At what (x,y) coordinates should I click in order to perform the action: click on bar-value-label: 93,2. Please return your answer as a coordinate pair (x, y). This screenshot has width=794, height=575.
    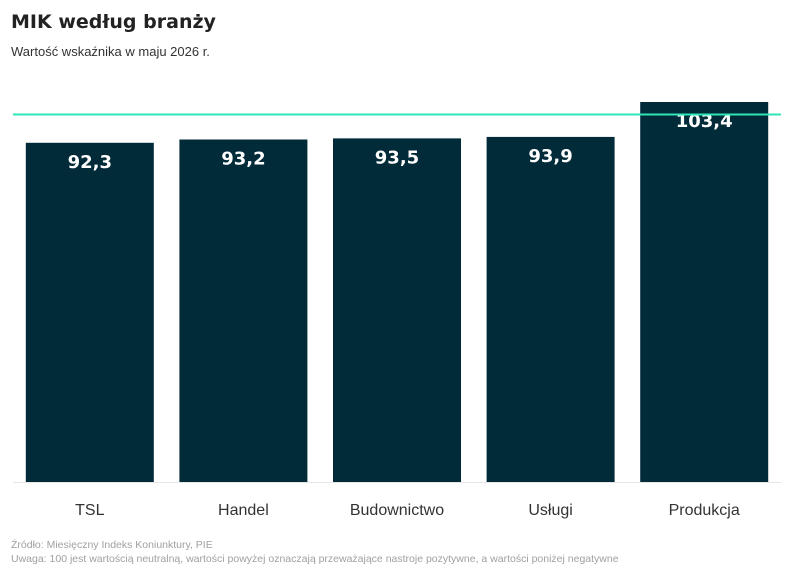
    Looking at the image, I should click on (243, 158).